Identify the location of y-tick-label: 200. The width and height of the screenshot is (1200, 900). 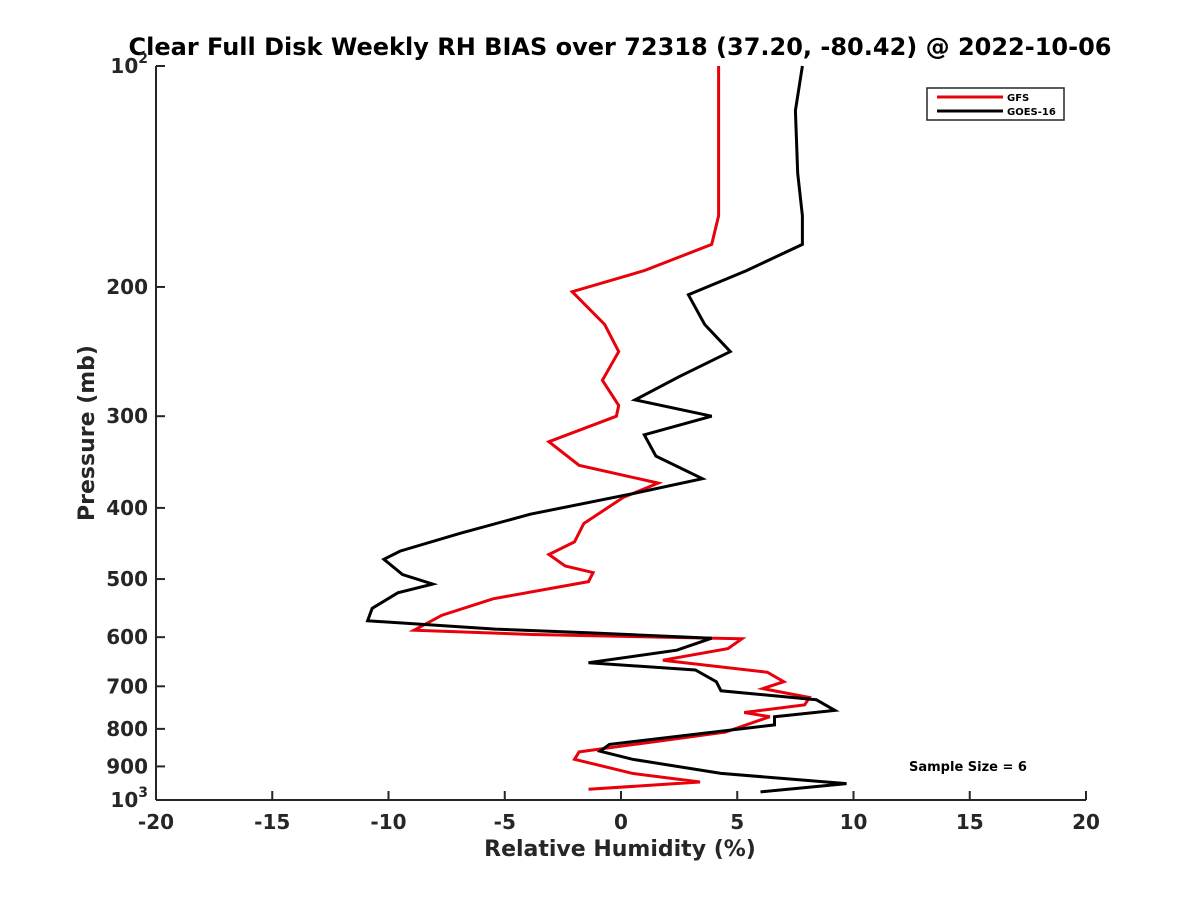
(127, 287).